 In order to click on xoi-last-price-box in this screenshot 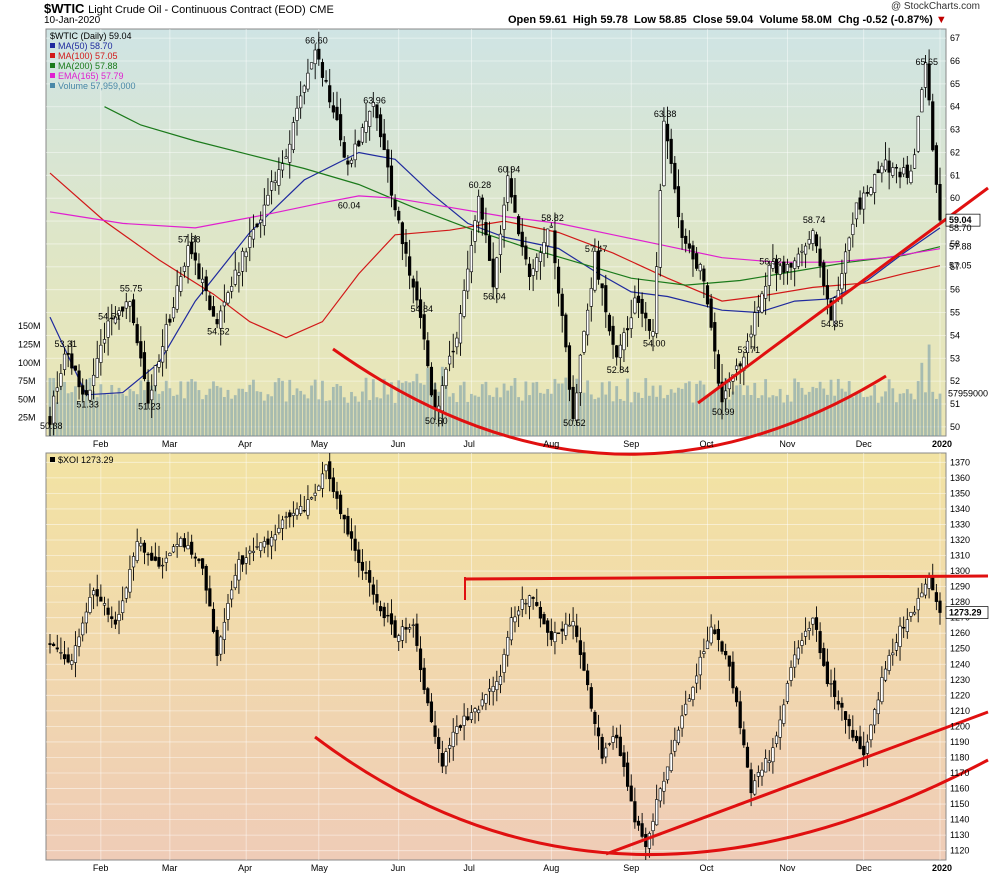, I will do `click(967, 612)`.